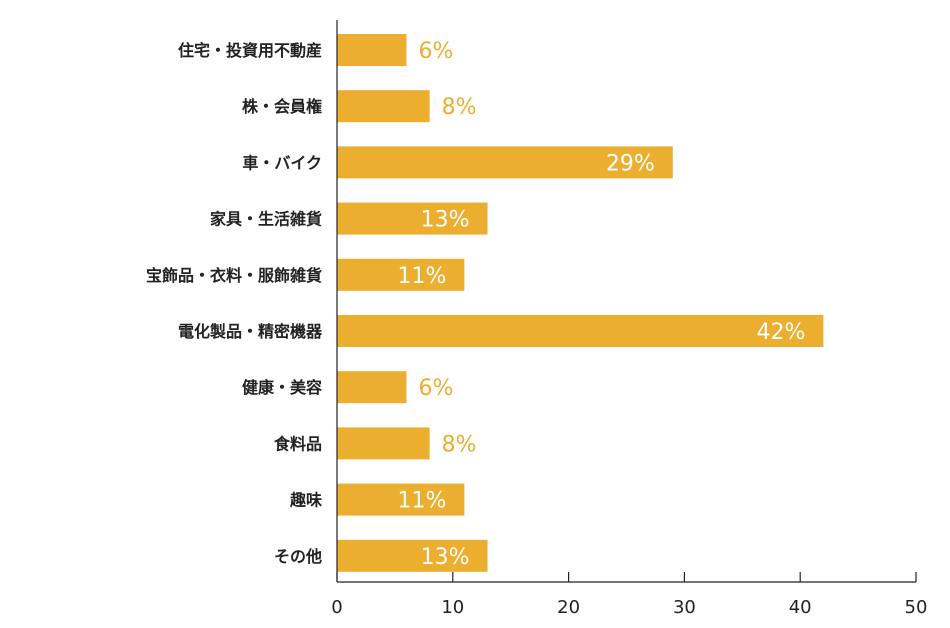 The width and height of the screenshot is (950, 628). I want to click on category-label: 趣味, so click(305, 500).